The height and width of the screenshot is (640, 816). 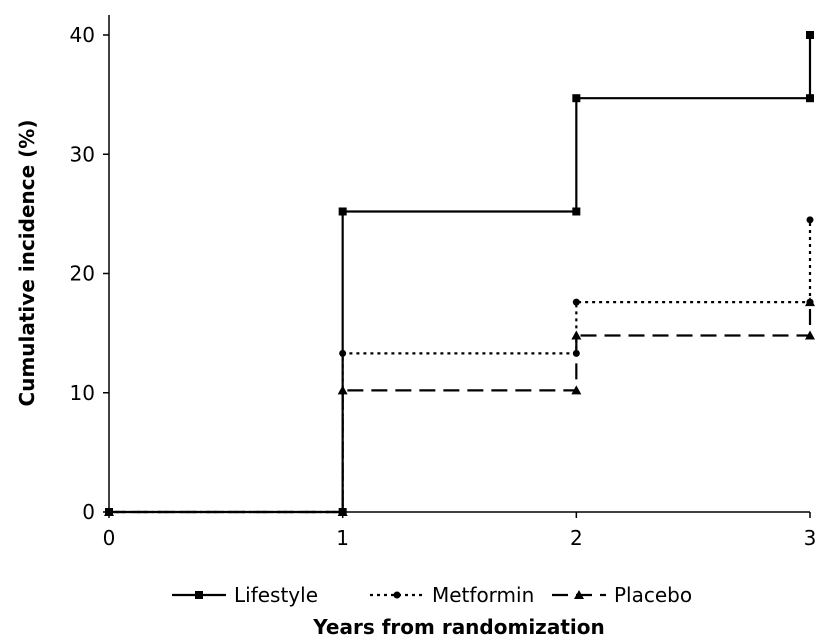 I want to click on y-tick-label: 10, so click(x=82, y=393).